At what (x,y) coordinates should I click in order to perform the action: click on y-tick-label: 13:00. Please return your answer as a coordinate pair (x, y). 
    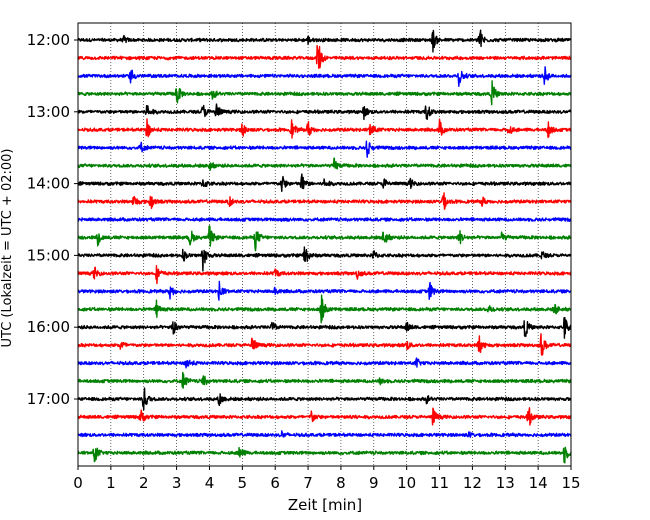
    Looking at the image, I should click on (48, 112).